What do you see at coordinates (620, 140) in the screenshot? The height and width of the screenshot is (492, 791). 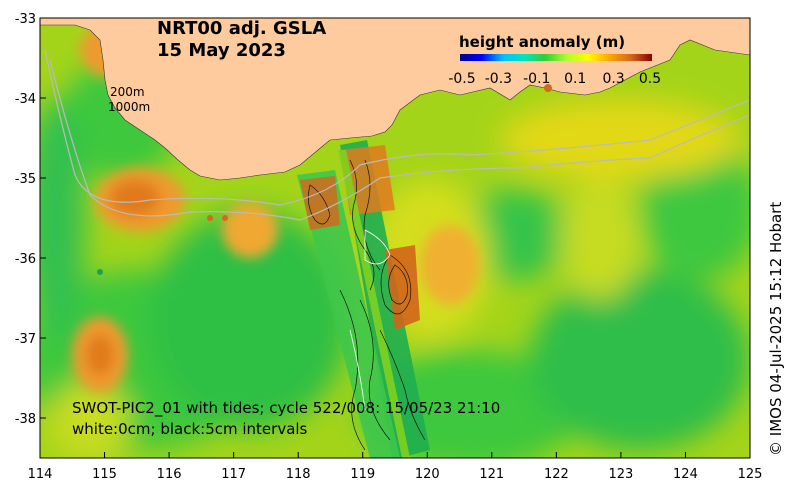 I see `anomaly-yellow-north` at bounding box center [620, 140].